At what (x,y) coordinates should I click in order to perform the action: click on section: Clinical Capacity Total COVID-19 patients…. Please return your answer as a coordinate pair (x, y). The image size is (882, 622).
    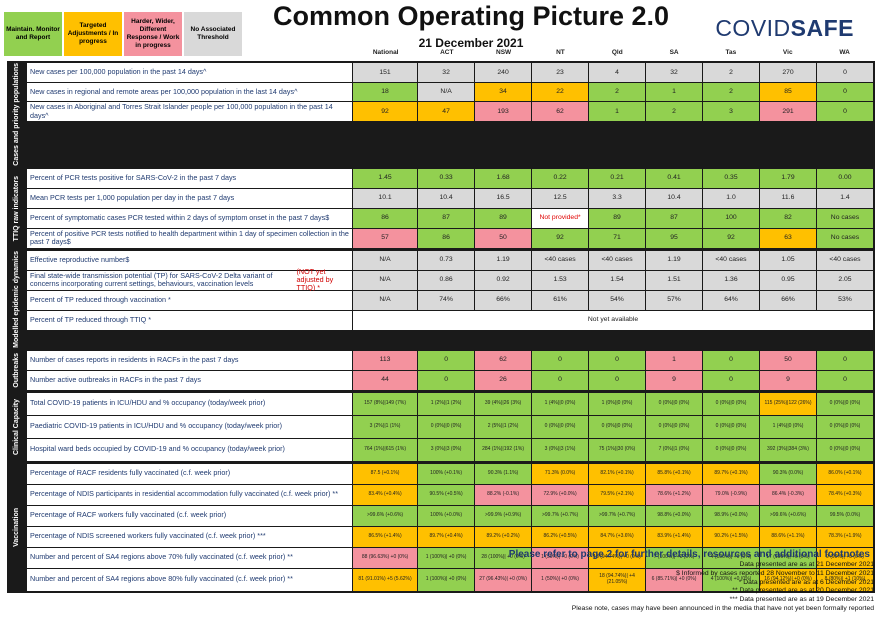
    Looking at the image, I should click on (440, 426).